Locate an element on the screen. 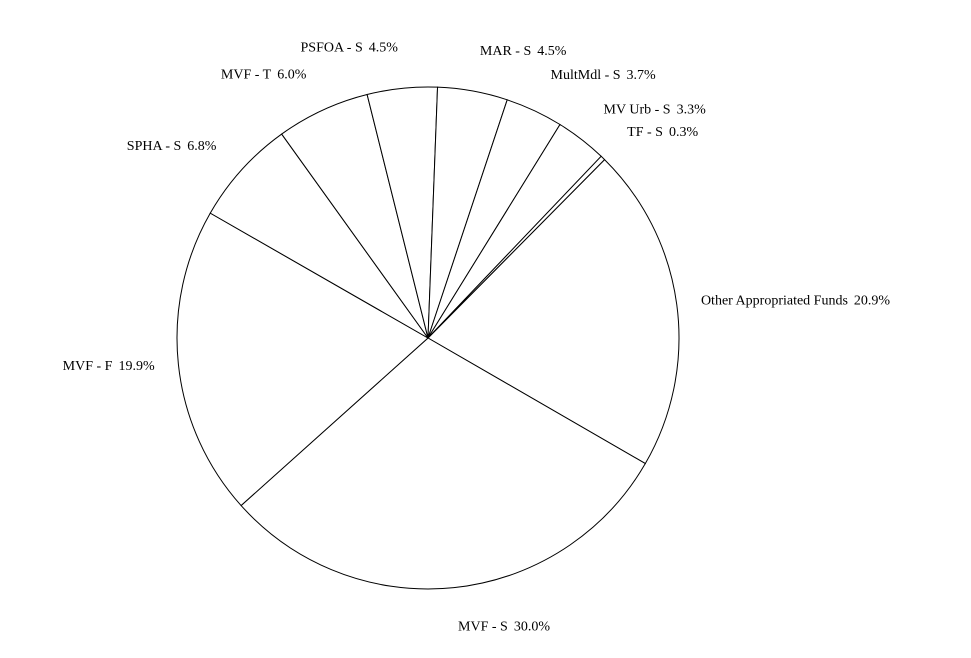 The height and width of the screenshot is (658, 971). slice-value: 3.7% is located at coordinates (642, 75).